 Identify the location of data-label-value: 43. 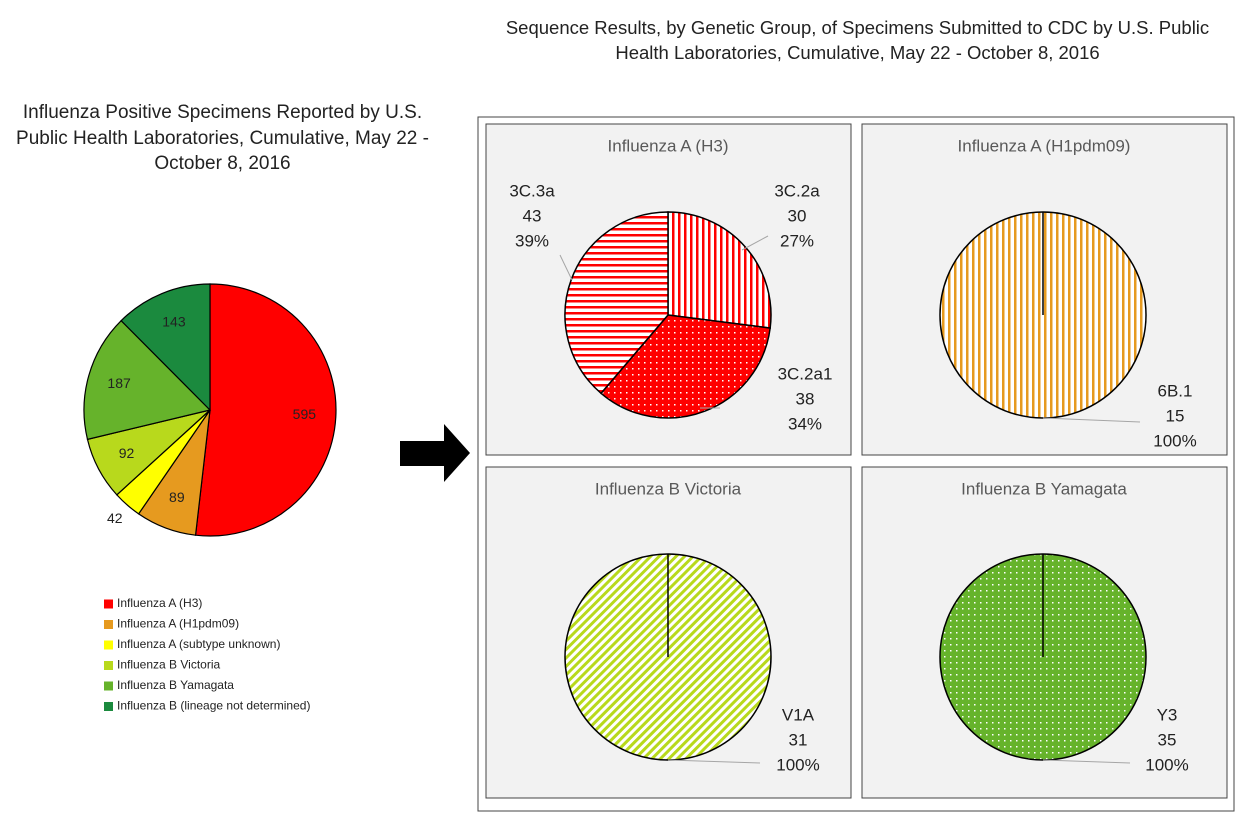
(532, 215).